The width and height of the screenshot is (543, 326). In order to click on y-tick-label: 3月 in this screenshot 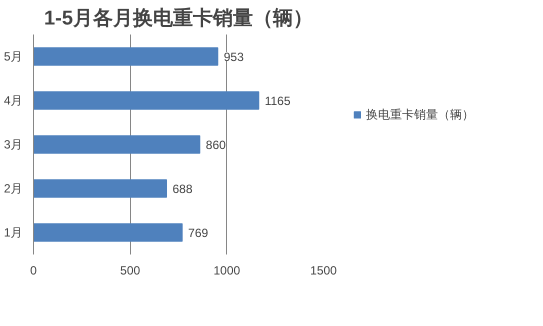, I will do `click(13, 145)`.